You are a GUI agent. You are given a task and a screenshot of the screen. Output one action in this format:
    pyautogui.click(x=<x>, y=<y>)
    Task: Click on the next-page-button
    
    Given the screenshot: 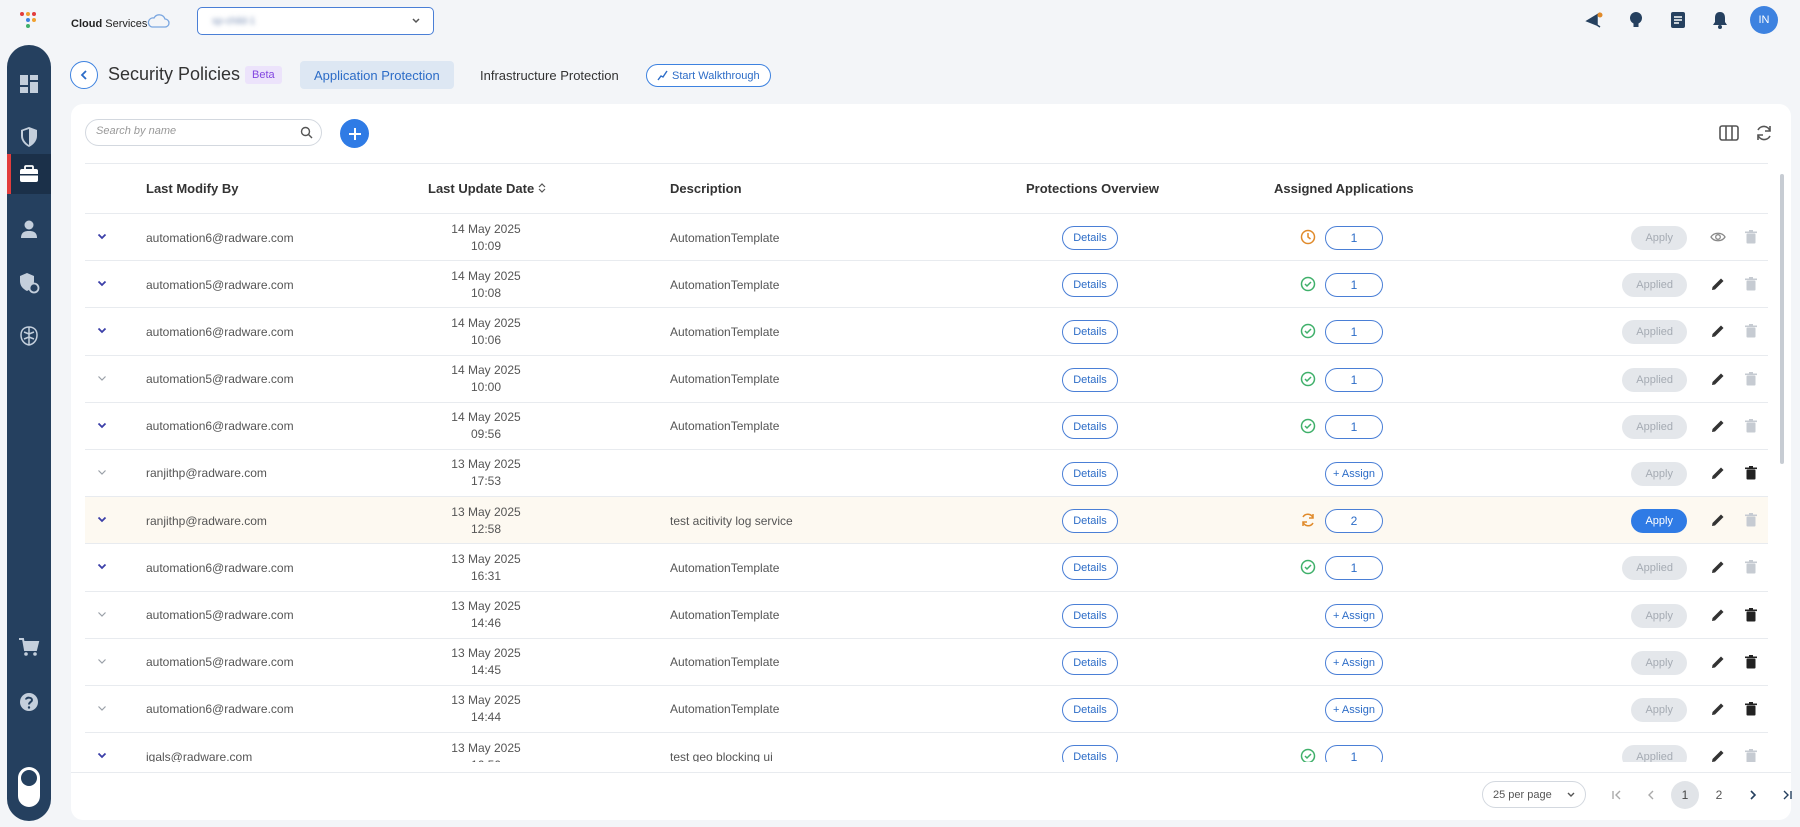 What is the action you would take?
    pyautogui.click(x=1753, y=795)
    